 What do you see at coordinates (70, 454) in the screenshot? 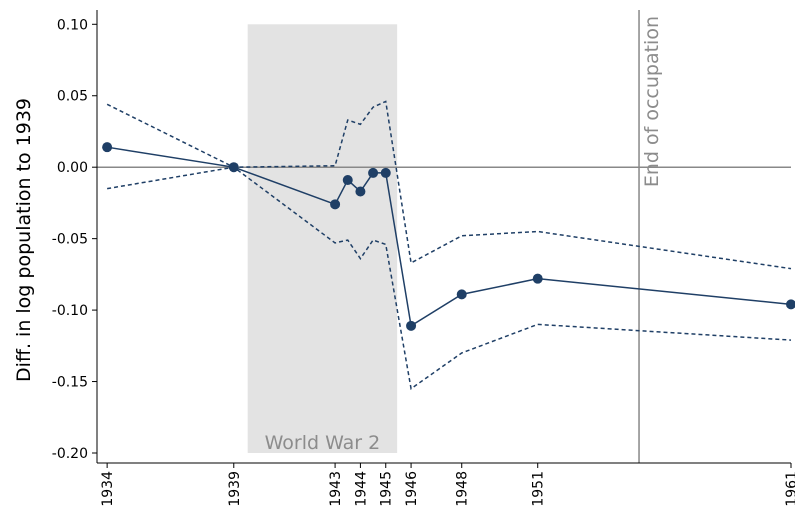
I see `y-tick-label: -0.20` at bounding box center [70, 454].